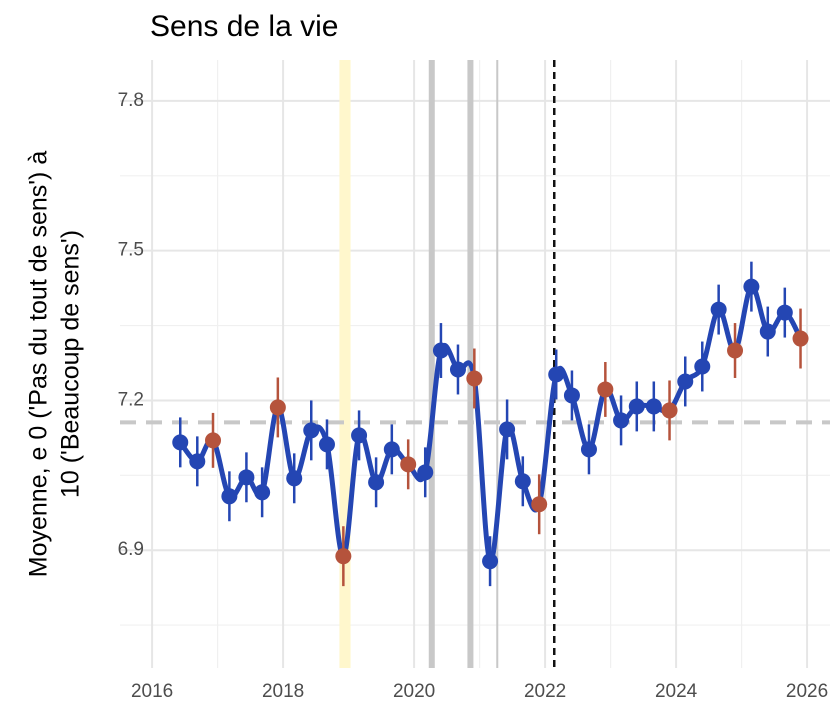  I want to click on highlight-band, so click(345, 364).